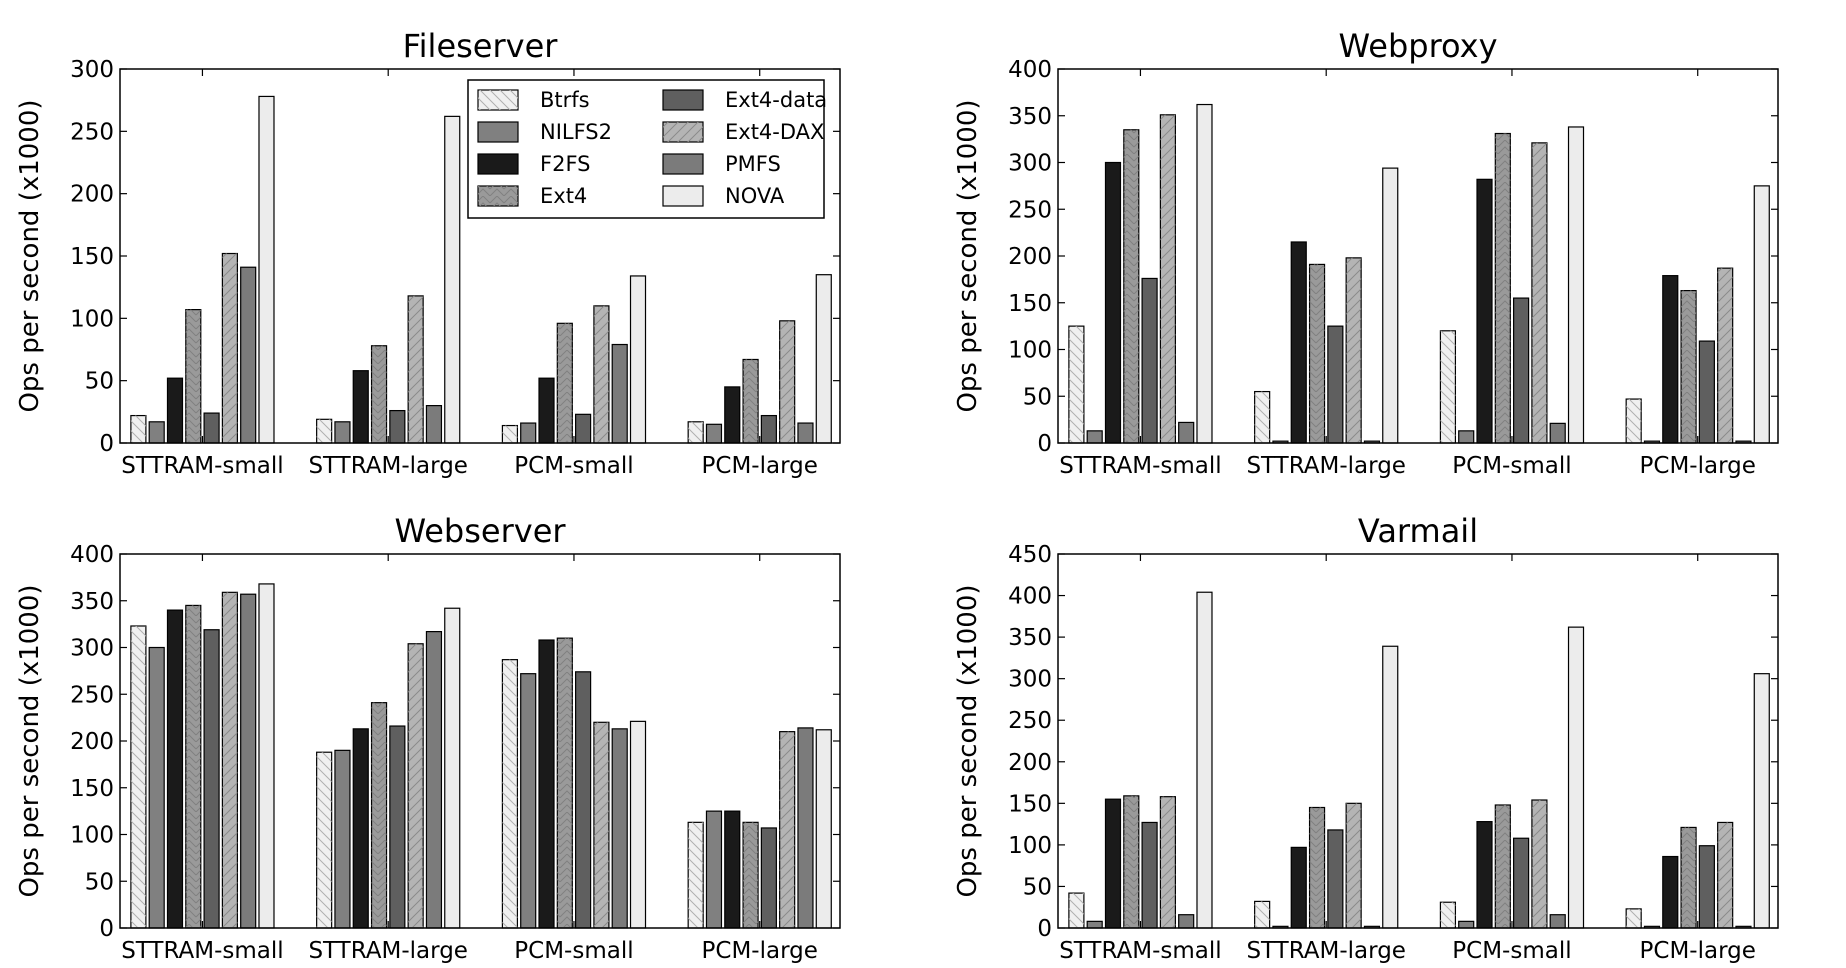 The width and height of the screenshot is (1846, 968). I want to click on bar-nilfs2-sttram-large, so click(342, 432).